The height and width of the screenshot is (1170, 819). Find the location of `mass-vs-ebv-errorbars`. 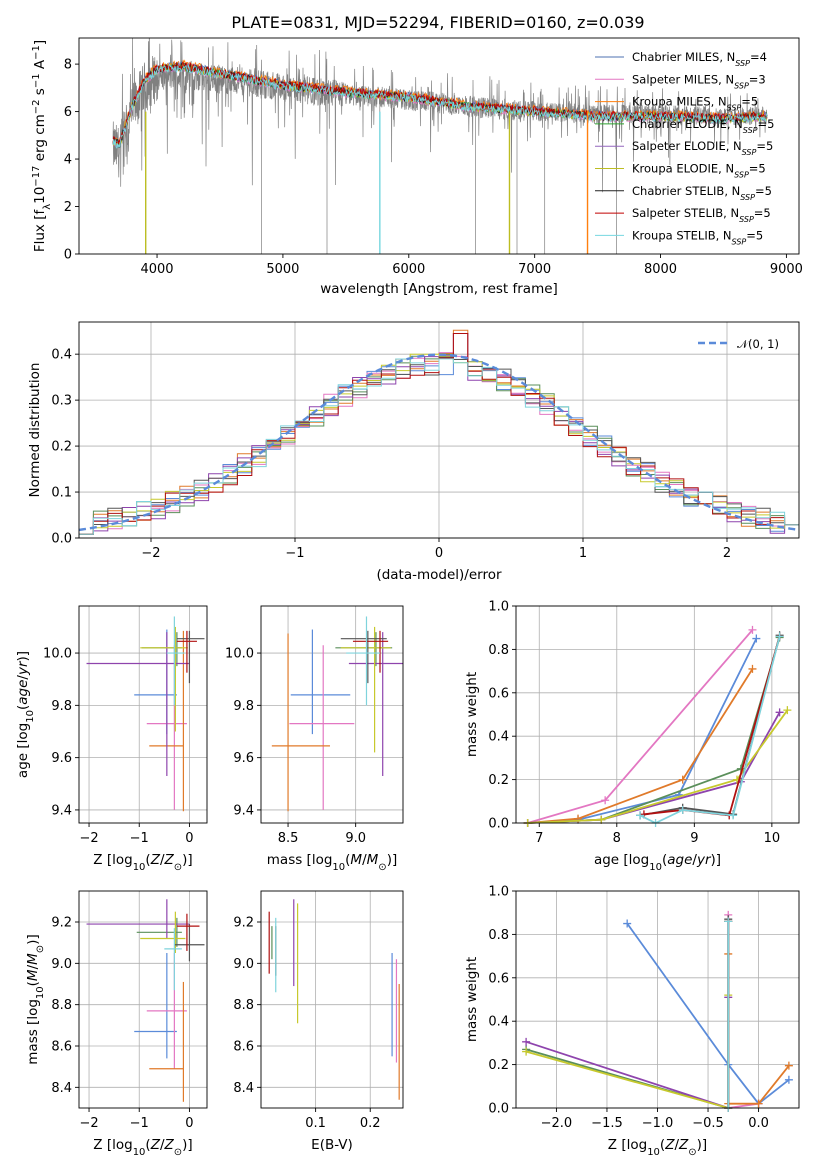

mass-vs-ebv-errorbars is located at coordinates (334, 999).